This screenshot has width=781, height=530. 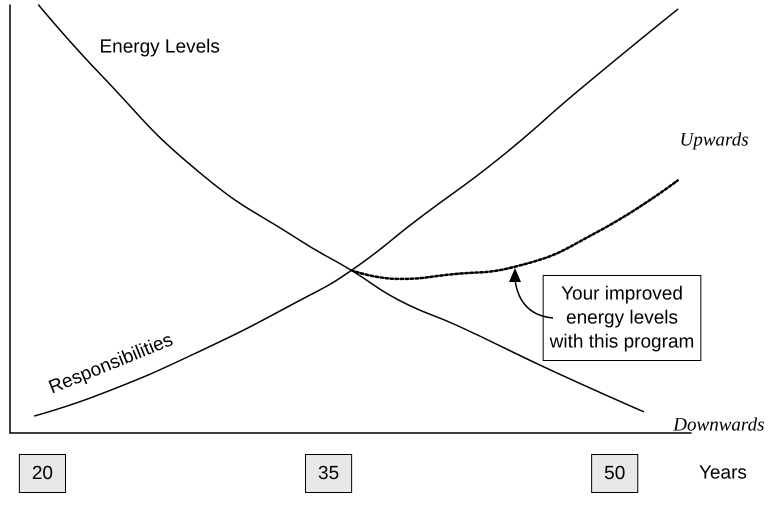 What do you see at coordinates (159, 47) in the screenshot?
I see `series-label: Energy Levels` at bounding box center [159, 47].